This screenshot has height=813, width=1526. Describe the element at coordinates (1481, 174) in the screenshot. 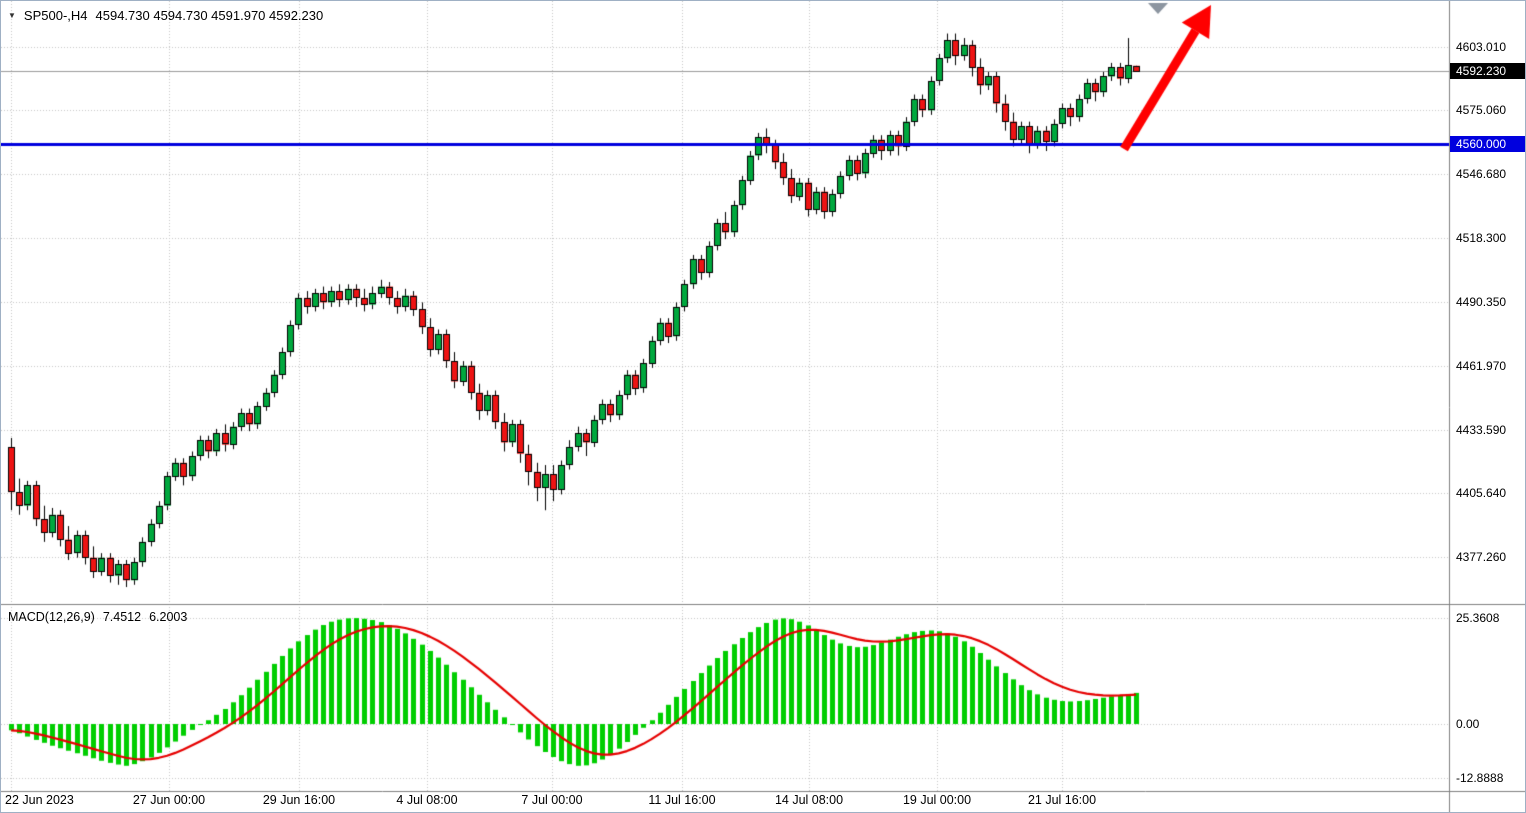

I see `price-axis-label: 4546.680` at that location.